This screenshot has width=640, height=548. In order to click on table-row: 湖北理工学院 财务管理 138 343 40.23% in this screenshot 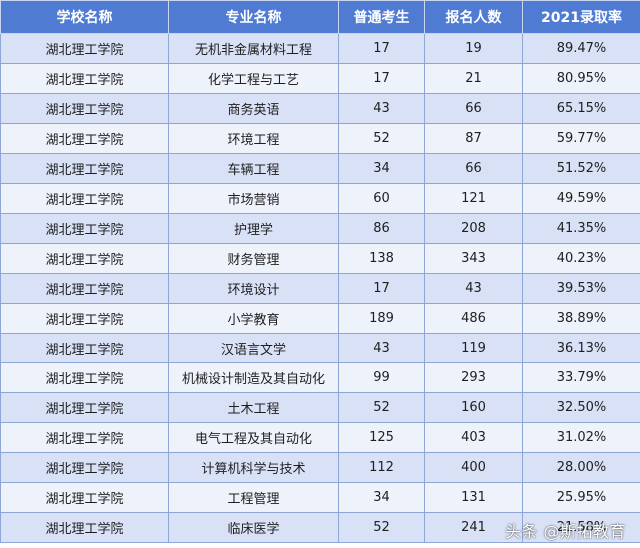, I will do `click(320, 258)`.